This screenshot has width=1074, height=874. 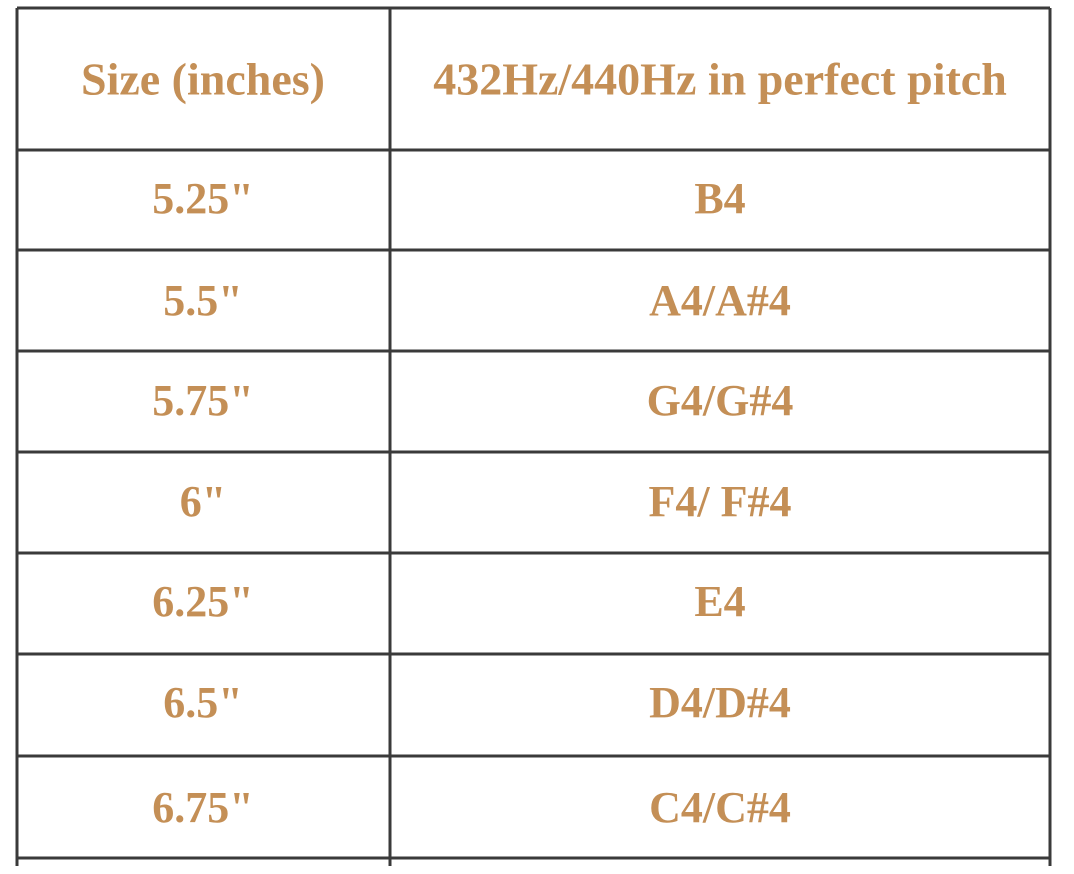 What do you see at coordinates (202, 702) in the screenshot?
I see `cell: 6.5"` at bounding box center [202, 702].